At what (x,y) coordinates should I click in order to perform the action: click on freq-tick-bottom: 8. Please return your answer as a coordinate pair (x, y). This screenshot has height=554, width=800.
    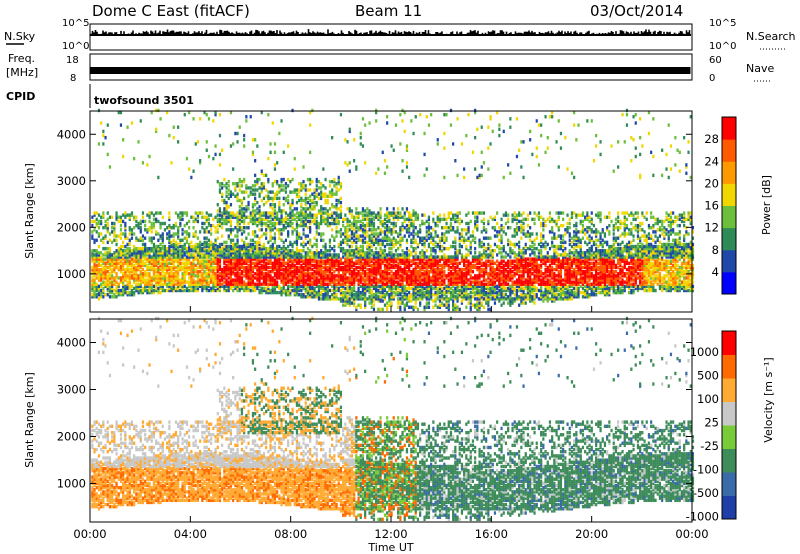
    Looking at the image, I should click on (73, 78).